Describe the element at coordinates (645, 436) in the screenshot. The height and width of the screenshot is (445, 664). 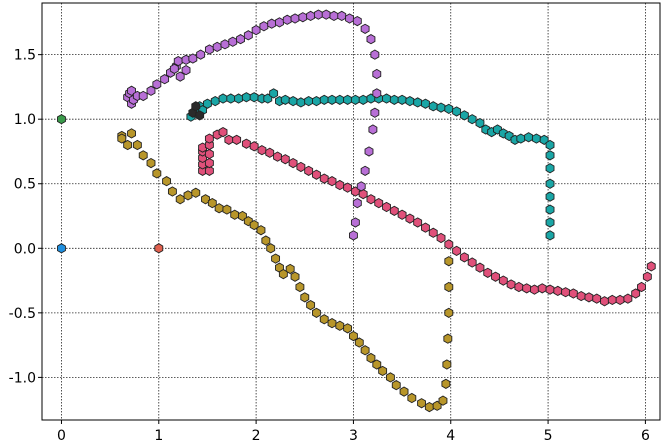
I see `x-tick-label: 6` at that location.